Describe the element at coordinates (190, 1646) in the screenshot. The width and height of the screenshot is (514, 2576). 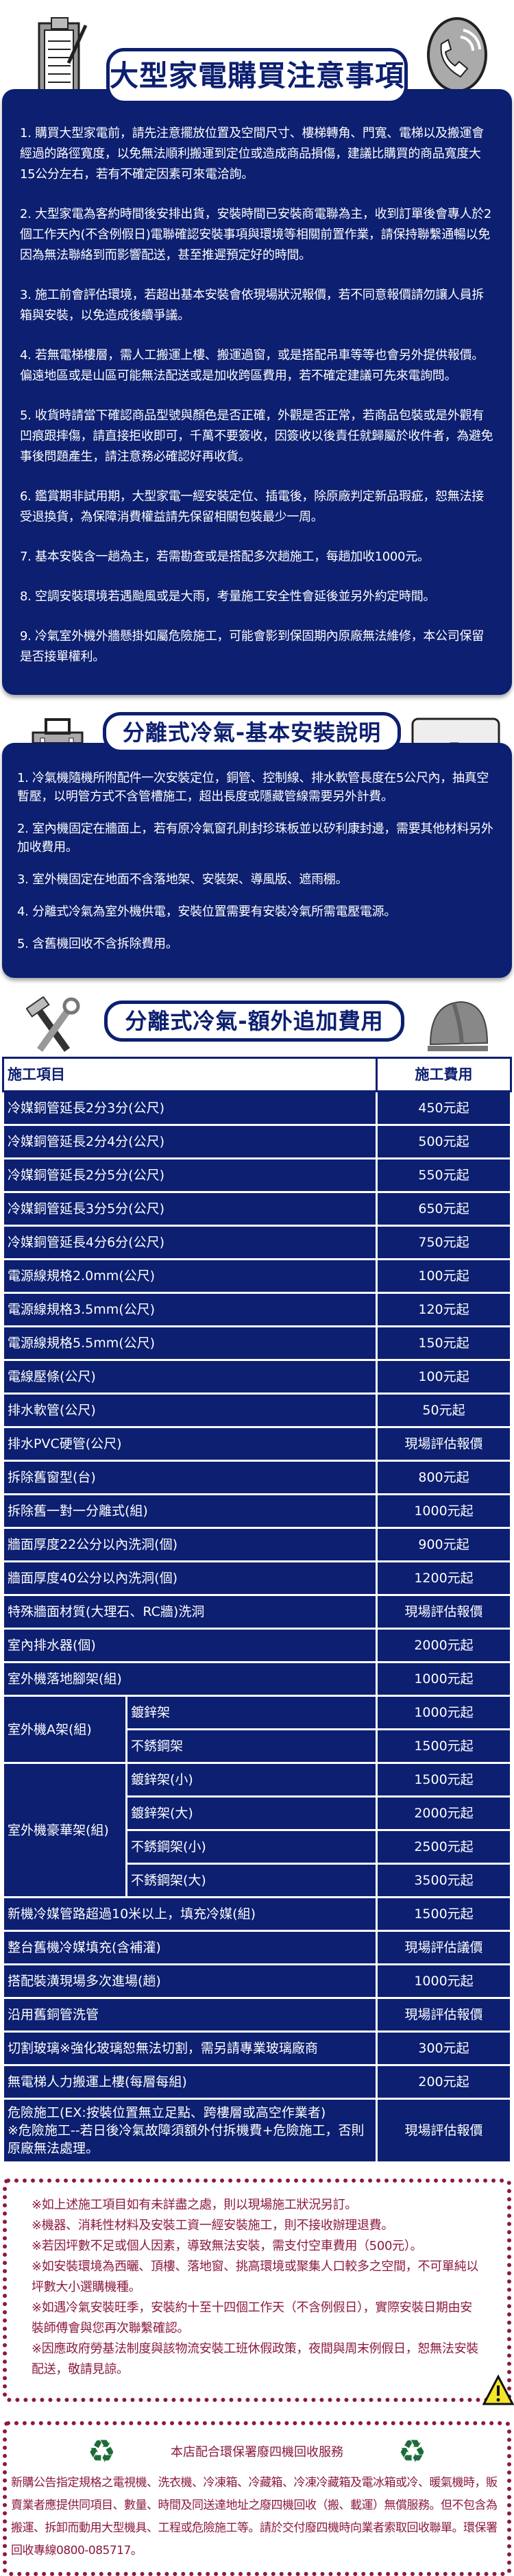
I see `item-cell: 室內排水器(個)` at that location.